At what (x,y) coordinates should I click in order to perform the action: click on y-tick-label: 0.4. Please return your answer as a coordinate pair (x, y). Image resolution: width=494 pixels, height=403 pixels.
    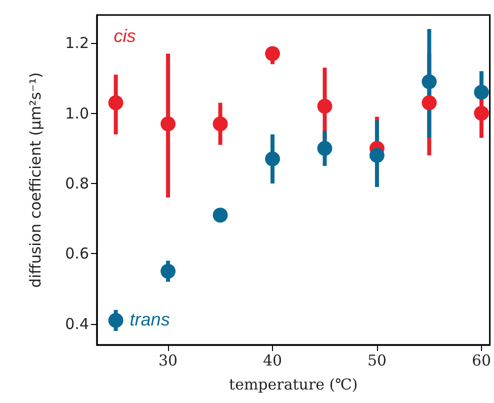
    Looking at the image, I should click on (77, 323).